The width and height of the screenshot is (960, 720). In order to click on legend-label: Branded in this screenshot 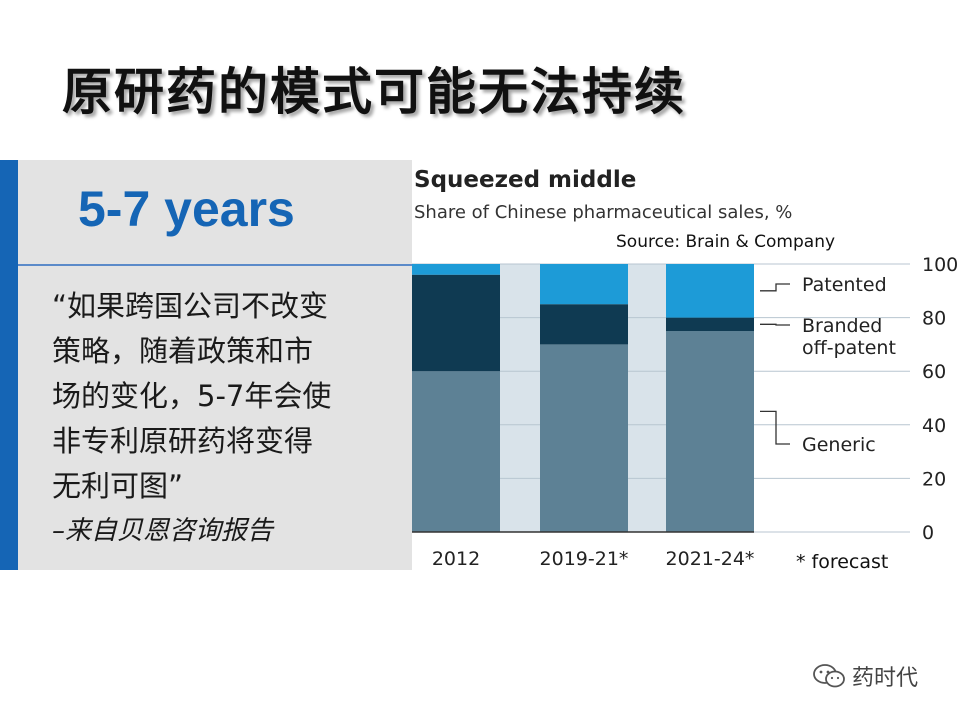, I will do `click(842, 326)`.